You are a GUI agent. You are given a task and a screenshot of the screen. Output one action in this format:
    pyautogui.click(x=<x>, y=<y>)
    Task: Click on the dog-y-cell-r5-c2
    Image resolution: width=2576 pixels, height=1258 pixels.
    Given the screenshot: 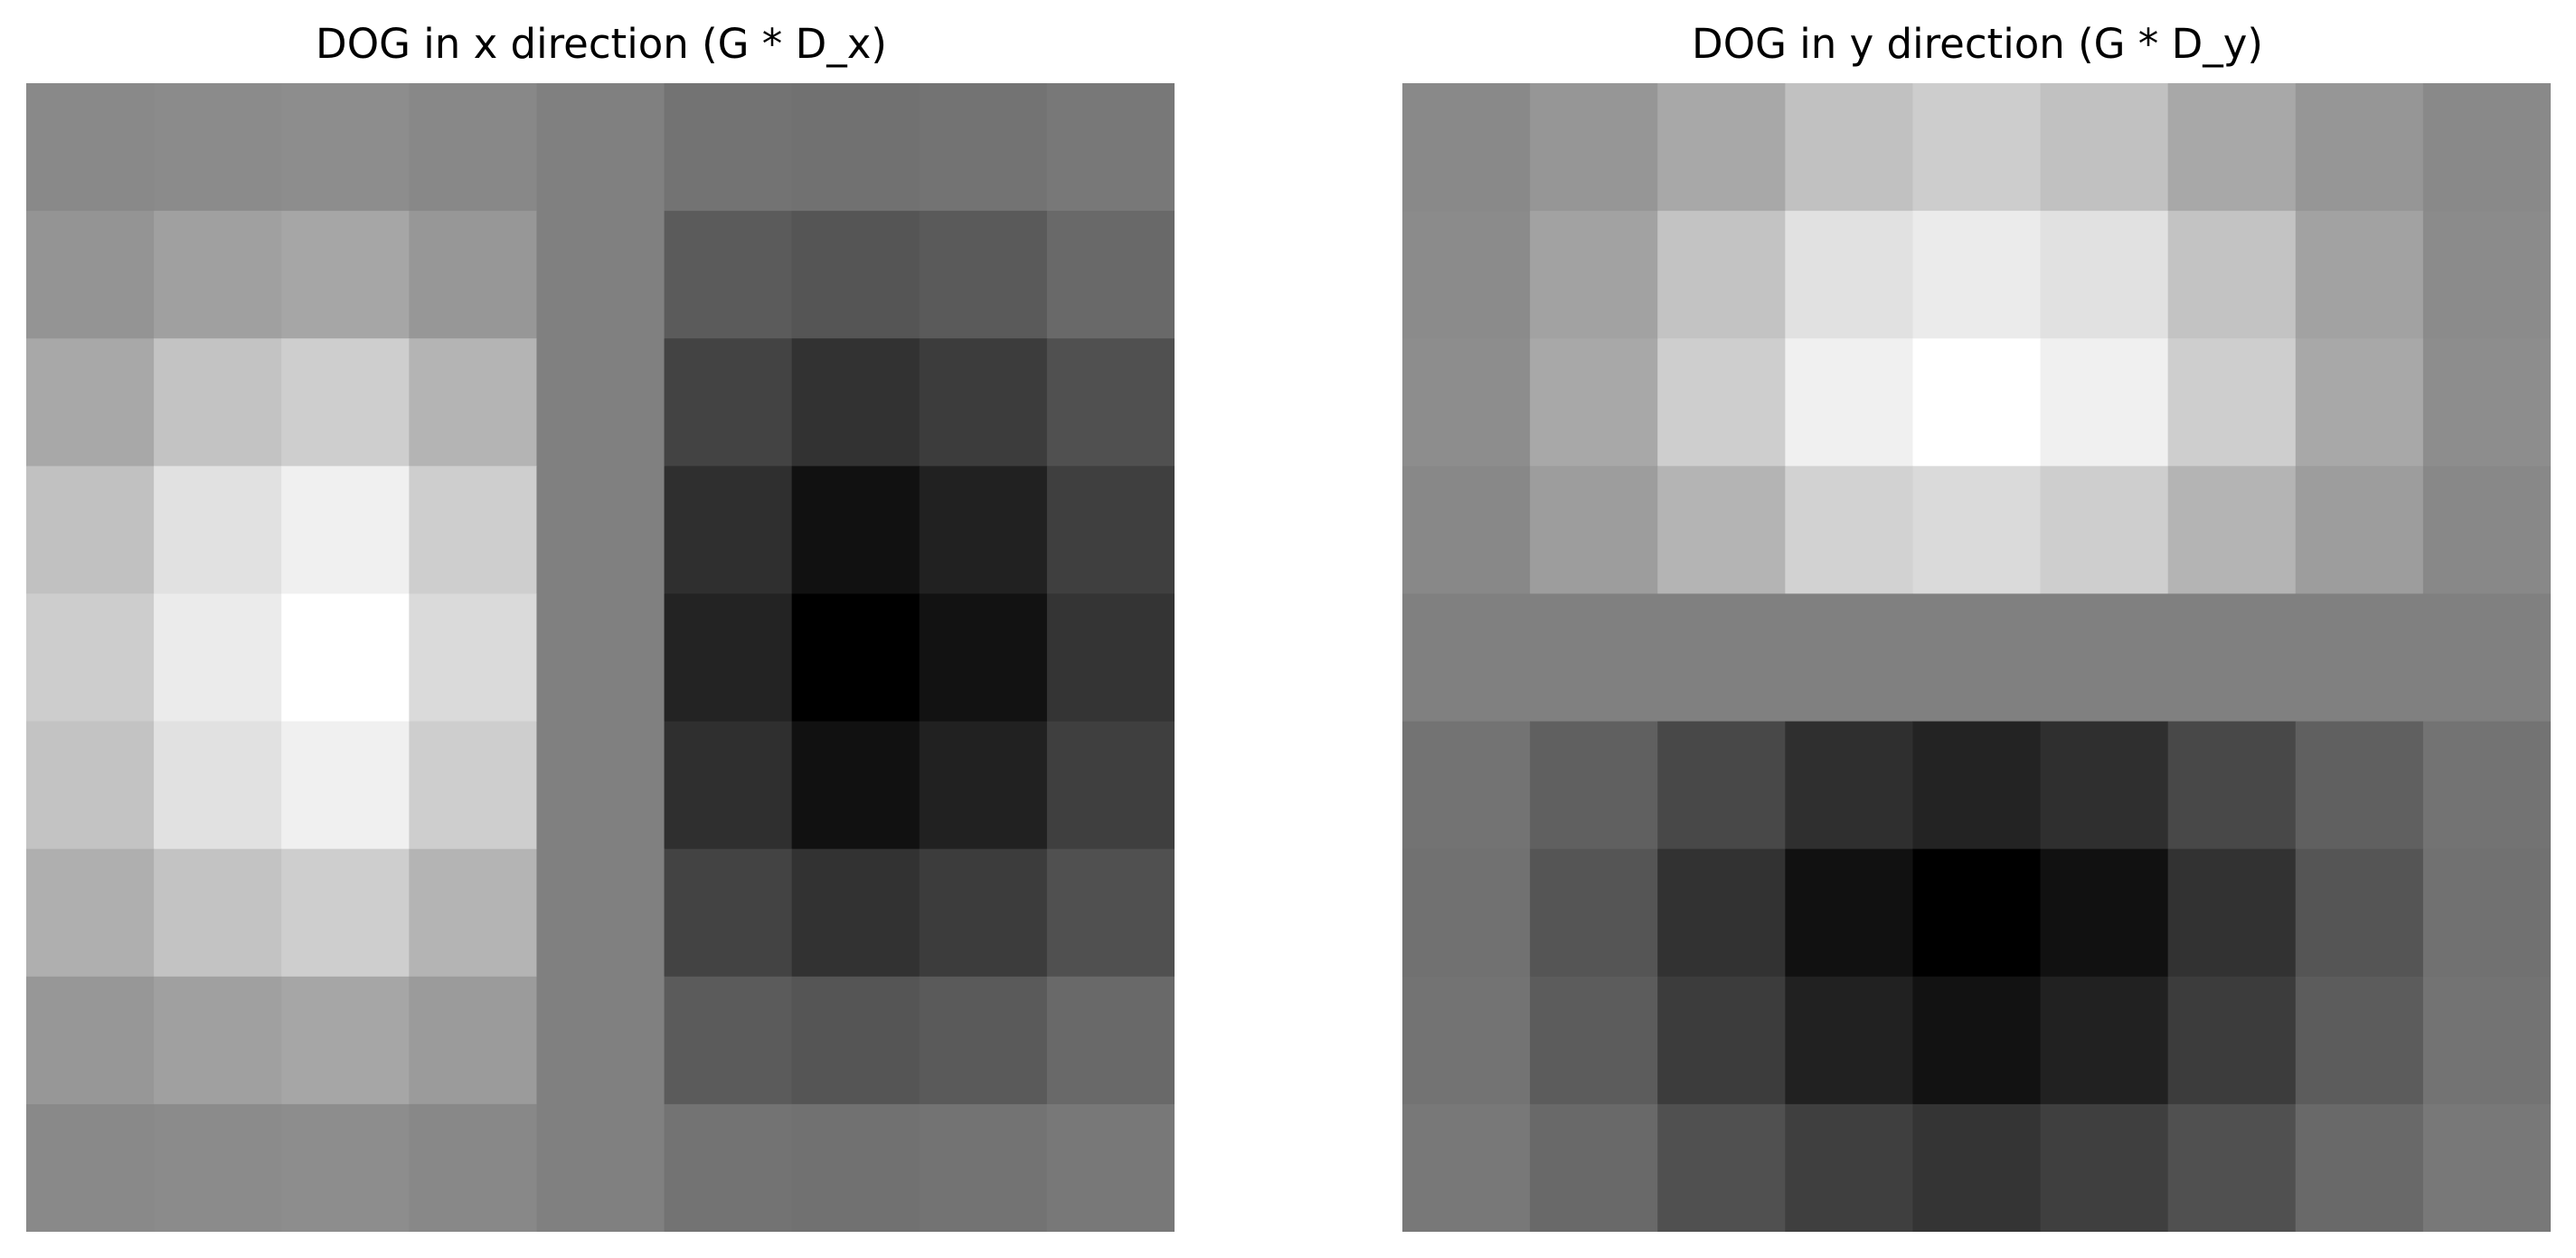 What is the action you would take?
    pyautogui.click(x=1721, y=786)
    